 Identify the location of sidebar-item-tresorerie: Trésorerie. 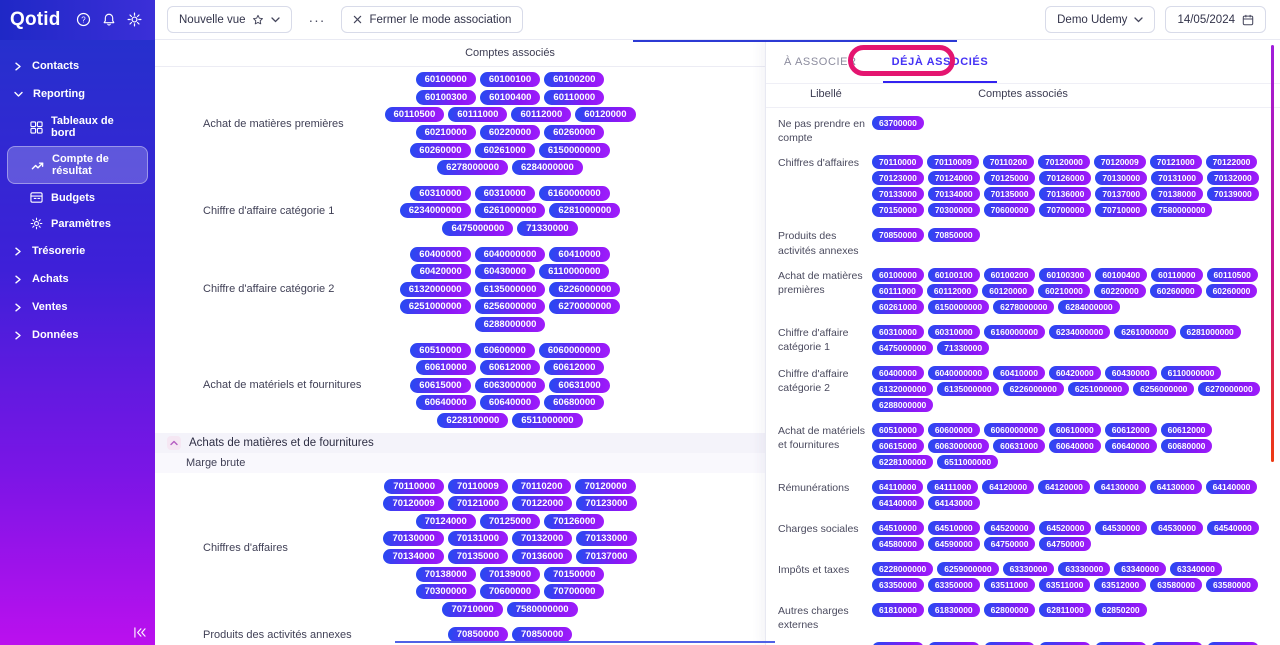
(77, 251).